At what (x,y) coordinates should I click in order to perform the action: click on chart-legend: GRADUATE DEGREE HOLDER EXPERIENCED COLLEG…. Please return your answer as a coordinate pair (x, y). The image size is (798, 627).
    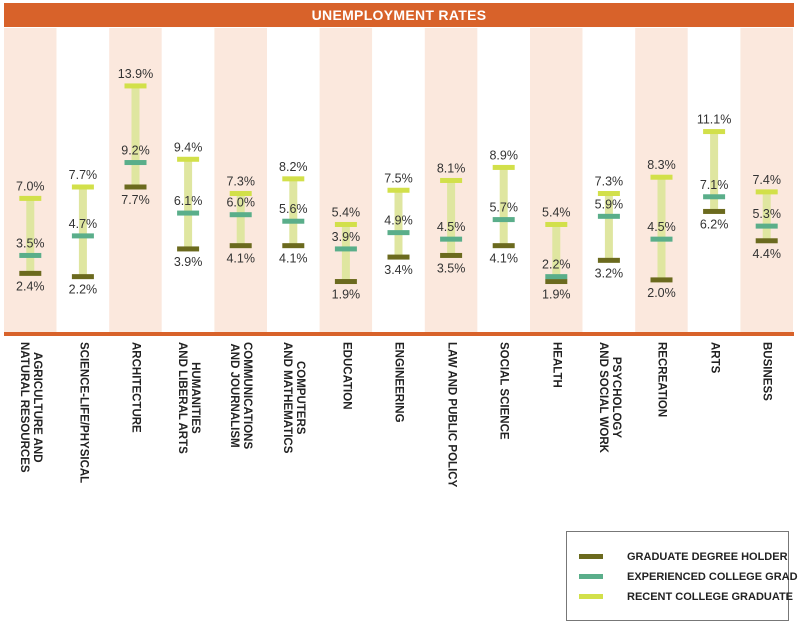
    Looking at the image, I should click on (682, 576).